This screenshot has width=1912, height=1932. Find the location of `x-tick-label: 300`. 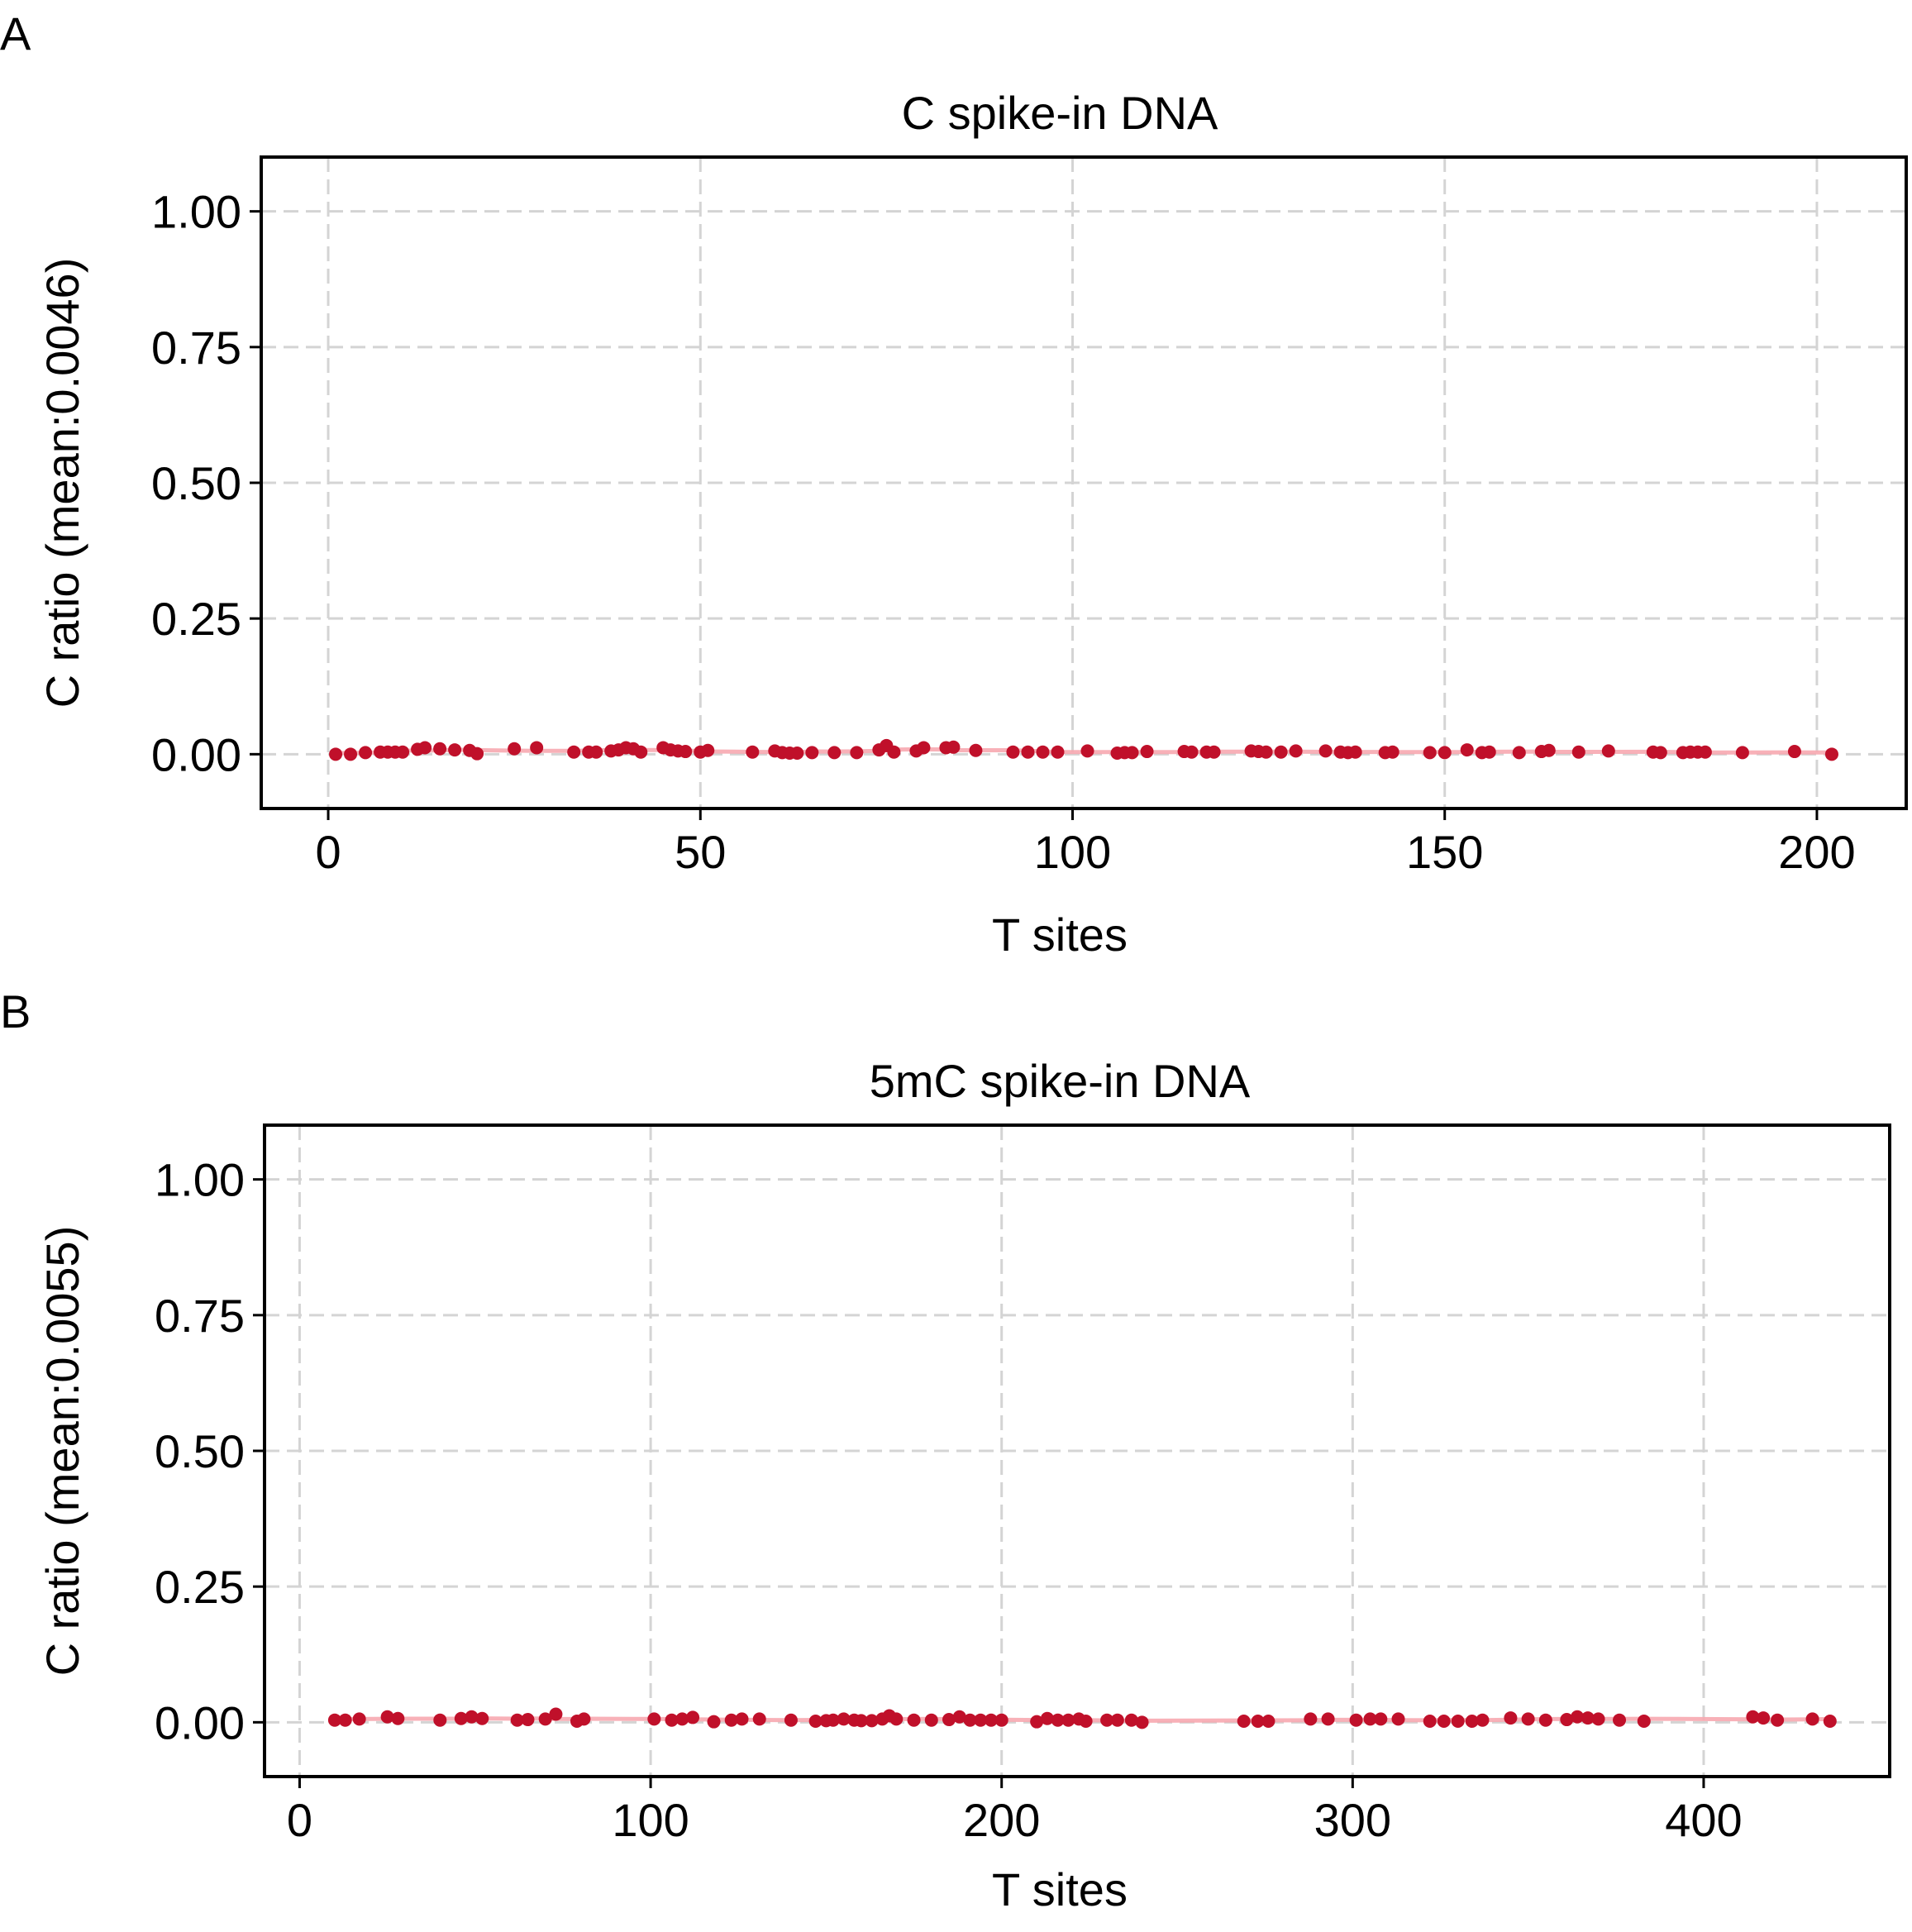

x-tick-label: 300 is located at coordinates (1352, 1820).